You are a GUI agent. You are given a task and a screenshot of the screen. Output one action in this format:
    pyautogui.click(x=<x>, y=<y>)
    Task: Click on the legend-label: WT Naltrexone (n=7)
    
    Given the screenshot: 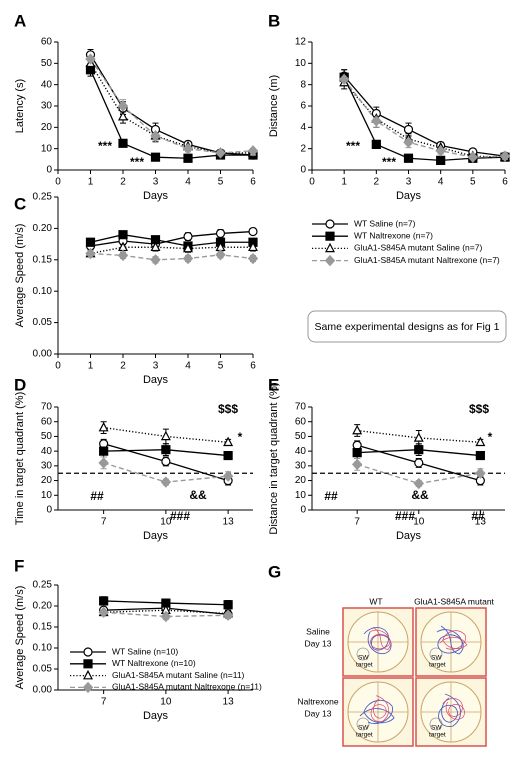 What is the action you would take?
    pyautogui.click(x=393, y=235)
    